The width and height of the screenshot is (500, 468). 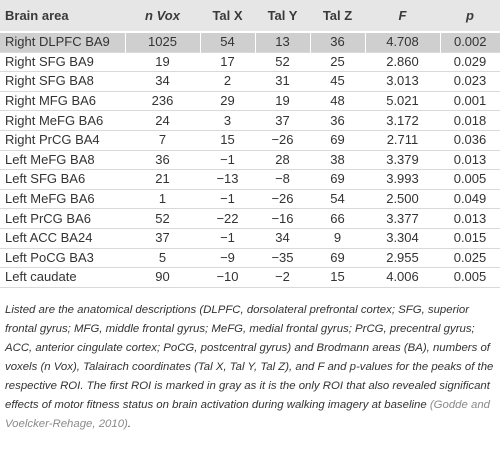 What do you see at coordinates (337, 199) in the screenshot?
I see `cell-tal-z: 54` at bounding box center [337, 199].